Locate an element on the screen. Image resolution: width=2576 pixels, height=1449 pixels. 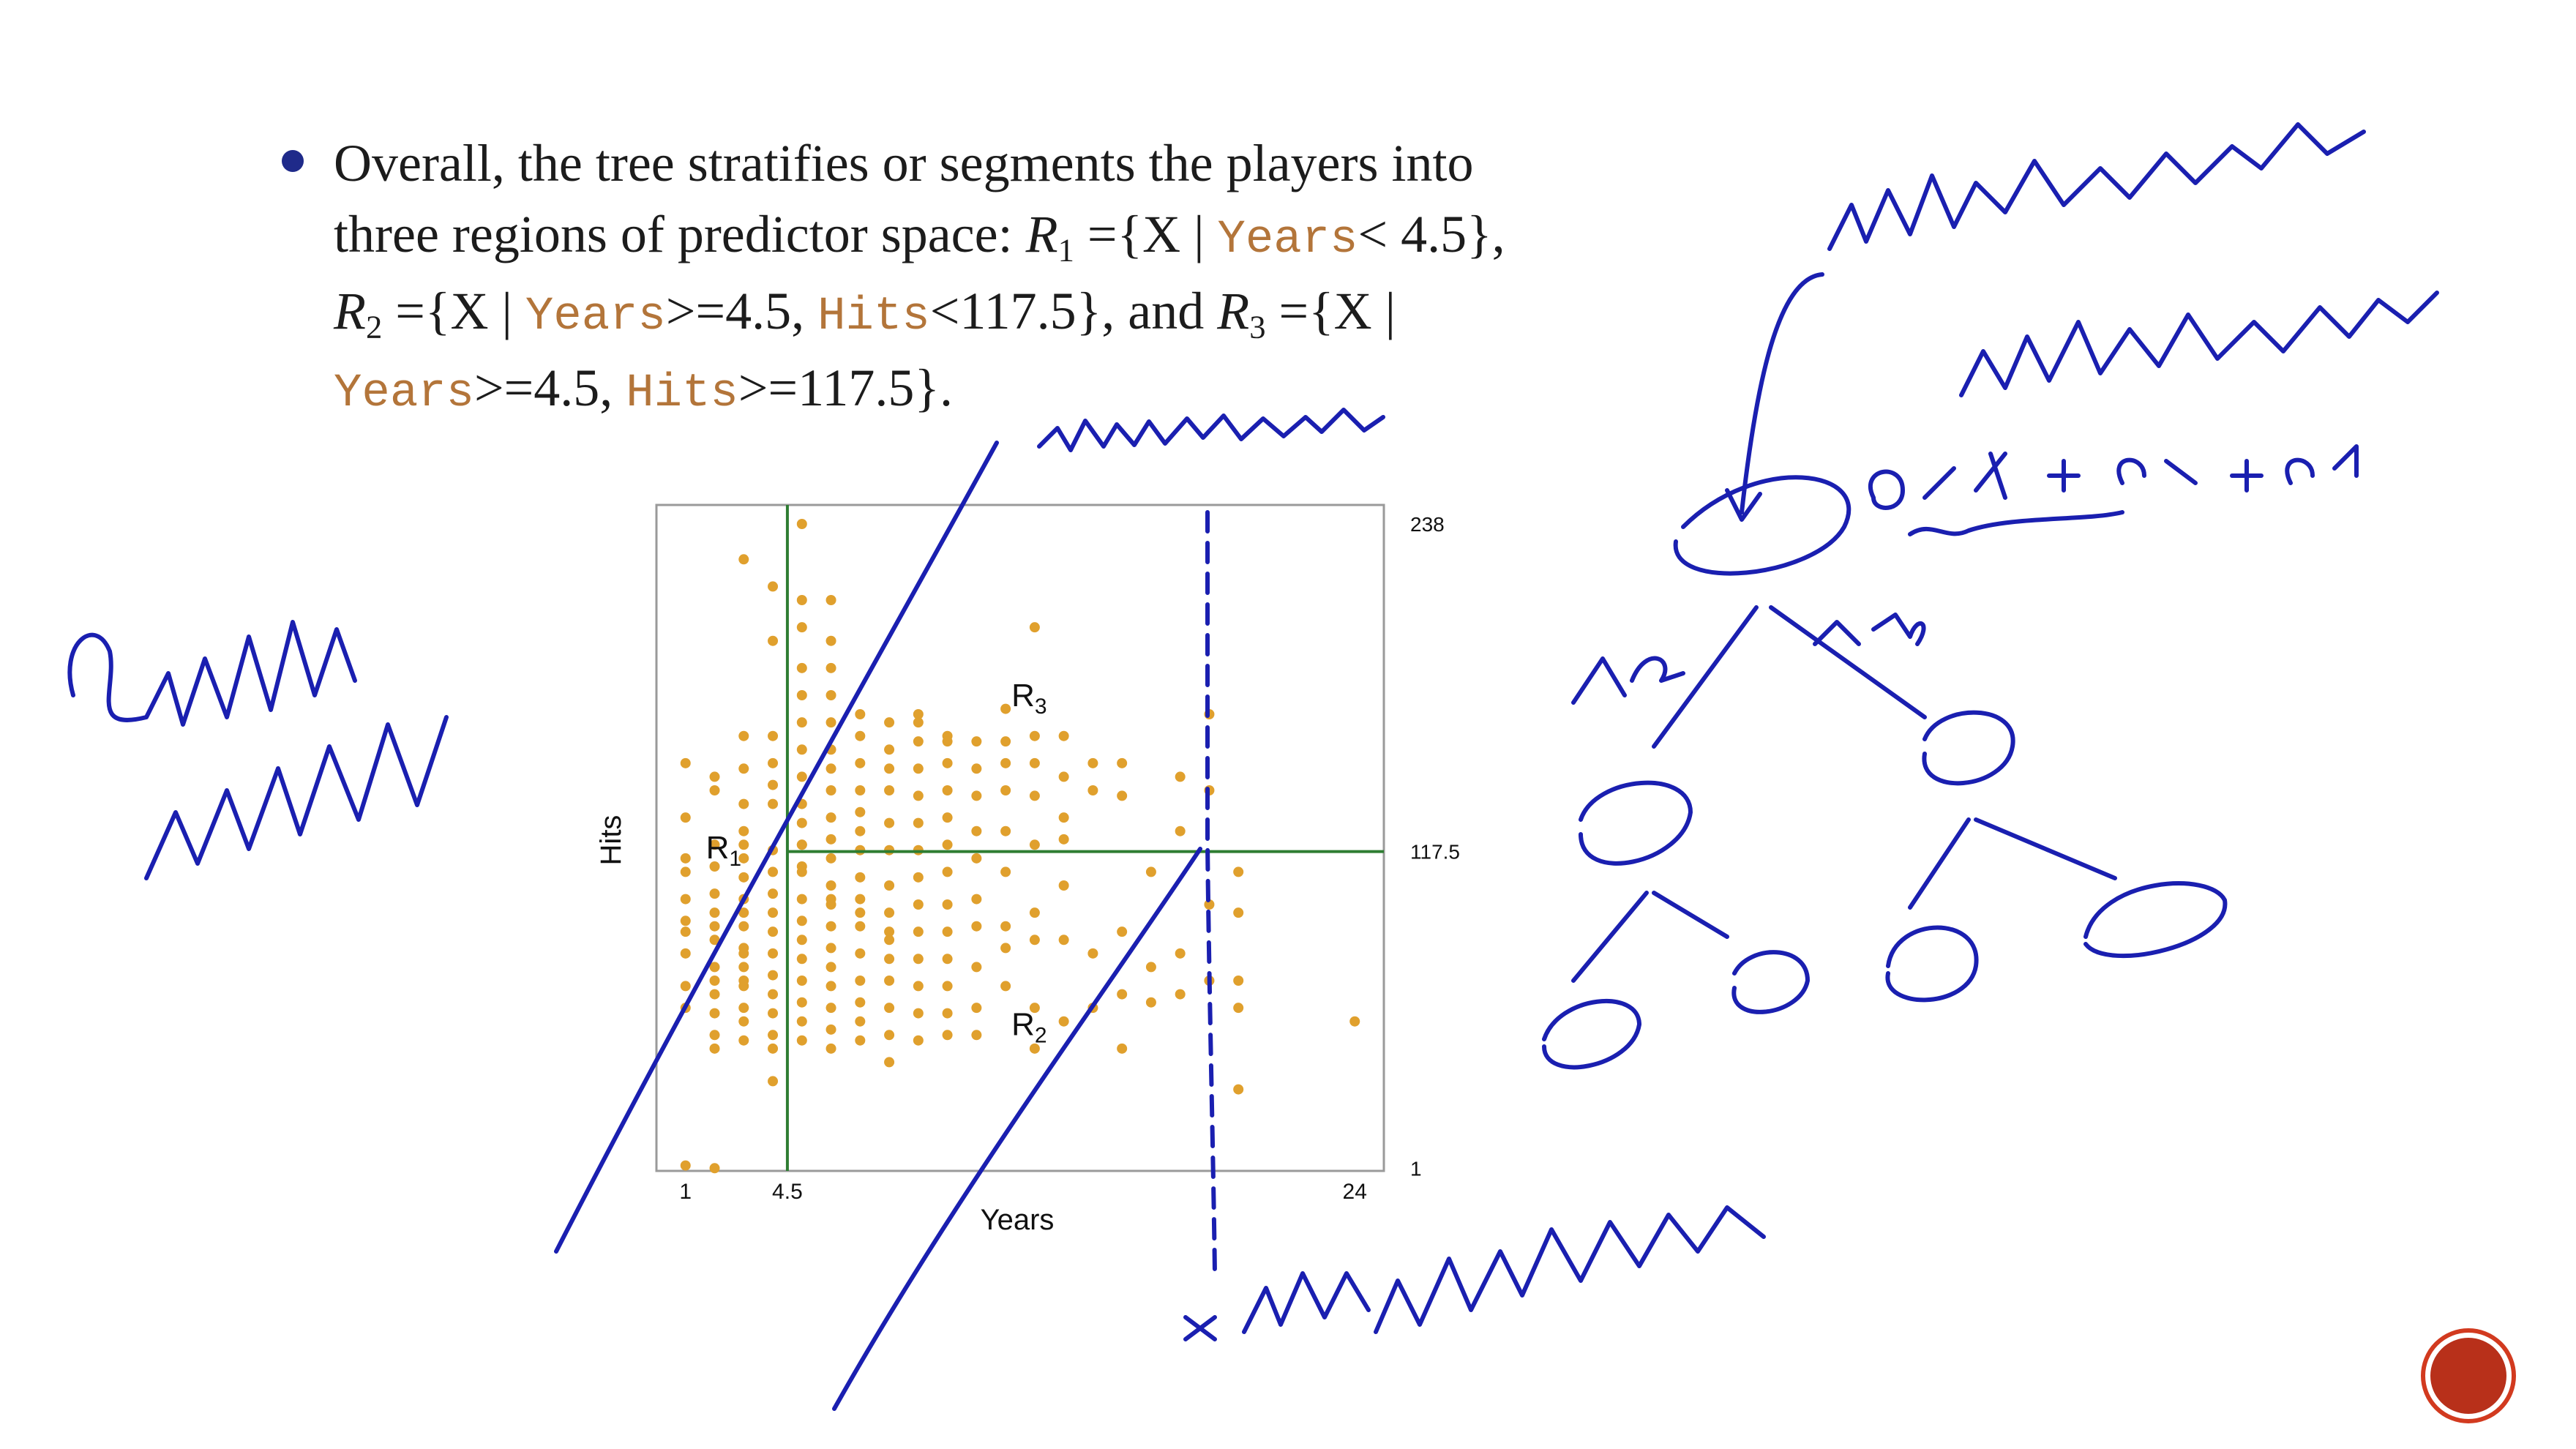
ink-formula is located at coordinates (2113, 477).